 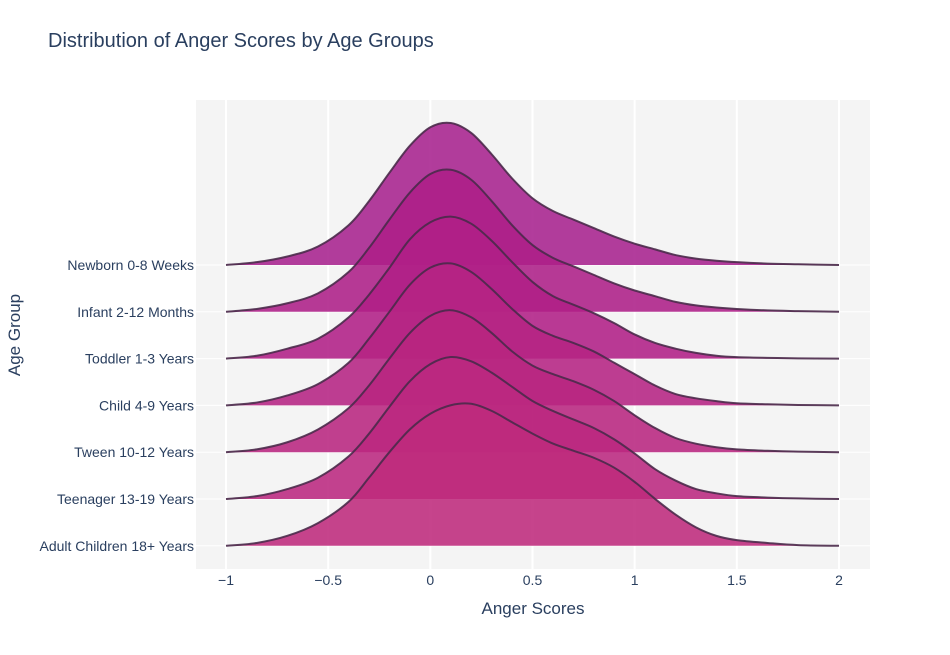 I want to click on ridge-area-child-4-9-years, so click(x=532, y=334).